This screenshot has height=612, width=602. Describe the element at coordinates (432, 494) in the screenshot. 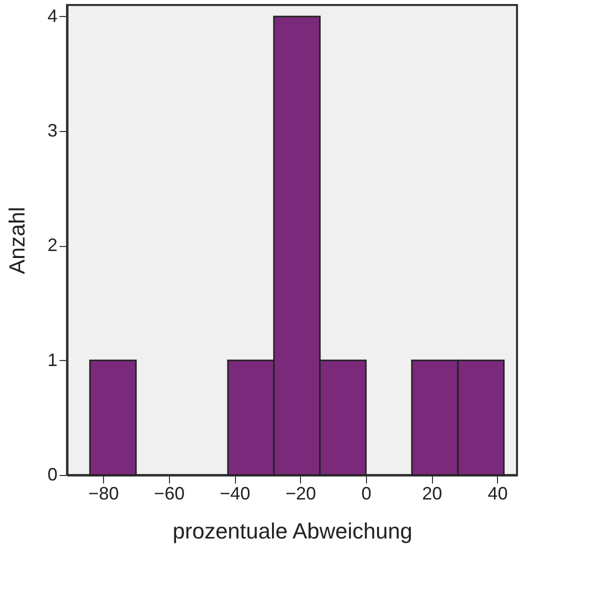

I see `x-tick-label: 20` at that location.